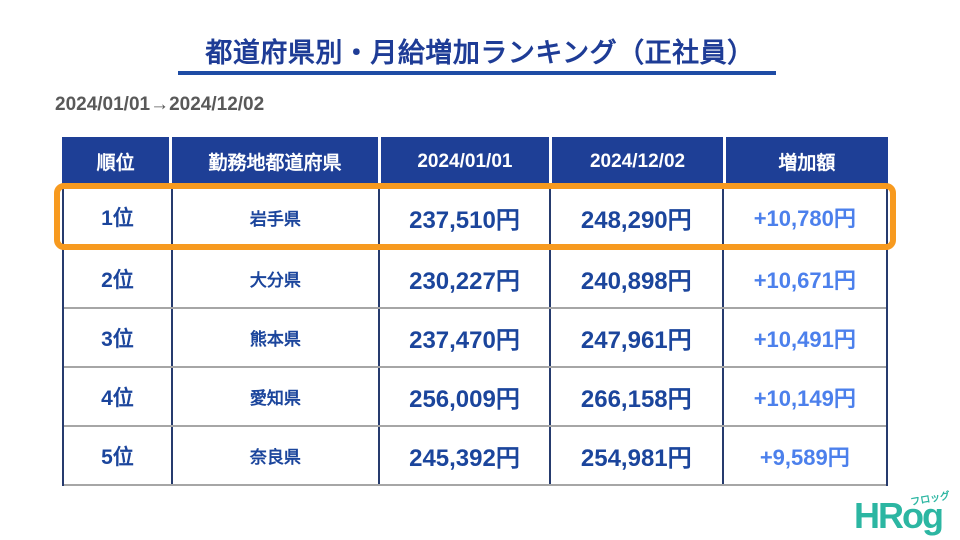  Describe the element at coordinates (463, 278) in the screenshot. I see `start-salary-cell: 230,227円` at that location.